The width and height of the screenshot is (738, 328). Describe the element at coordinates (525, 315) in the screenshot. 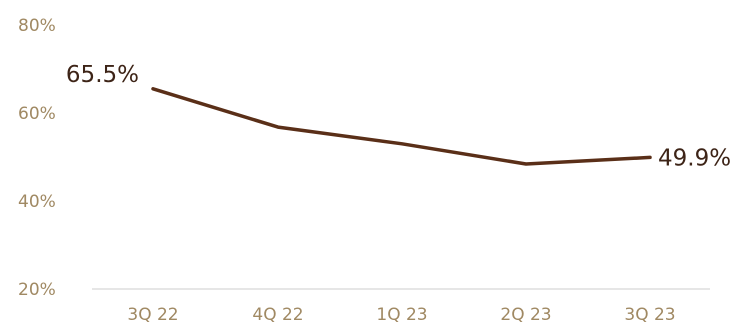

I see `x-tick-label: 2Q 23` at that location.